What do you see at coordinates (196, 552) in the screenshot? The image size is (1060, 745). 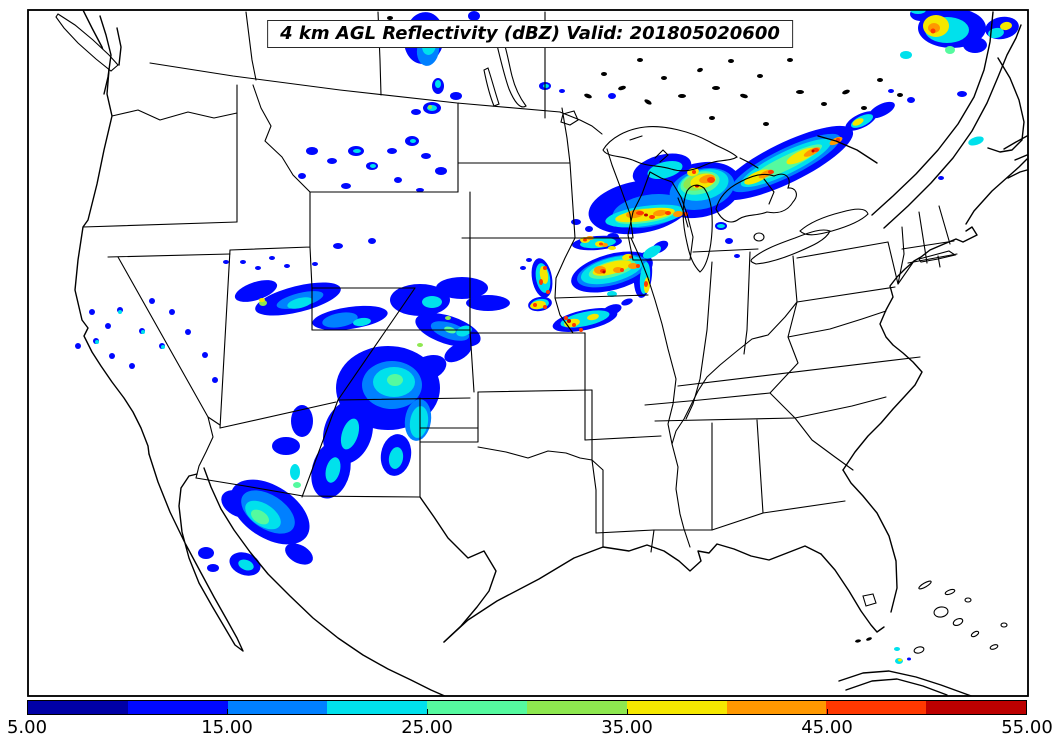 I see `baja-california` at bounding box center [196, 552].